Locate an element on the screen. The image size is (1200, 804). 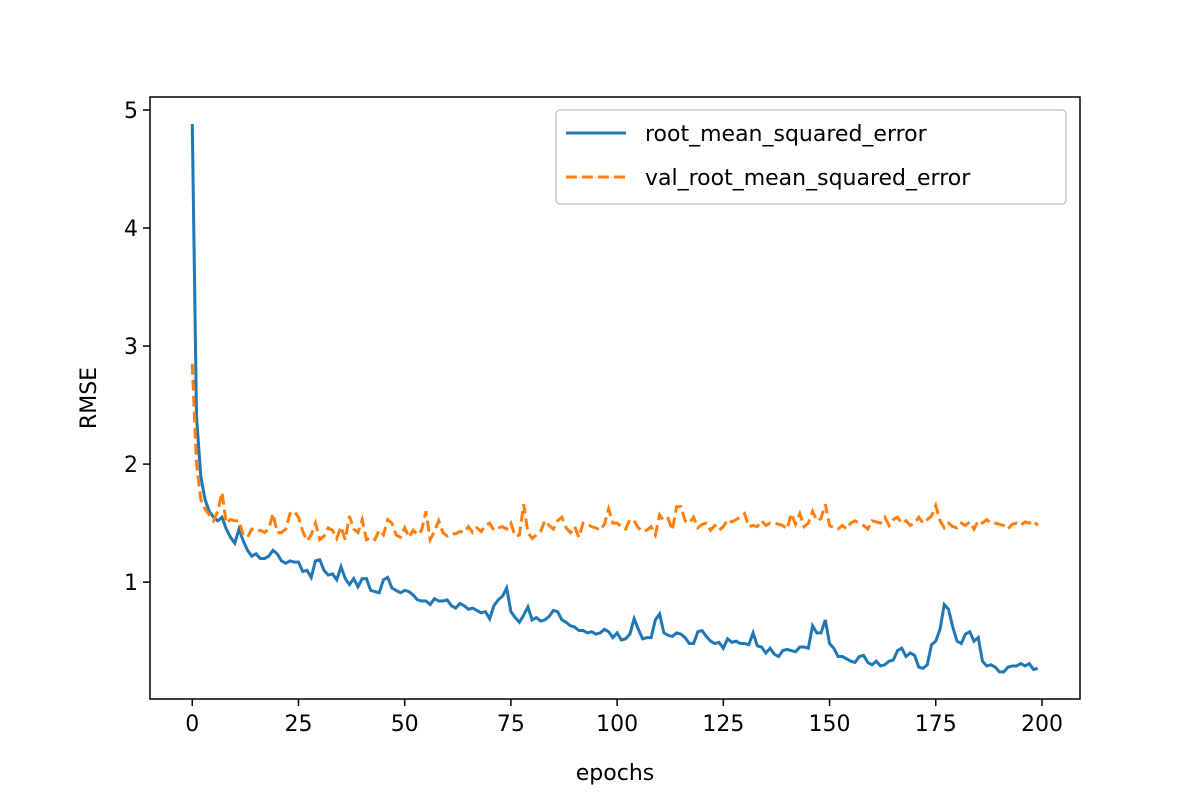
y-tick-label: 2 is located at coordinates (131, 465).